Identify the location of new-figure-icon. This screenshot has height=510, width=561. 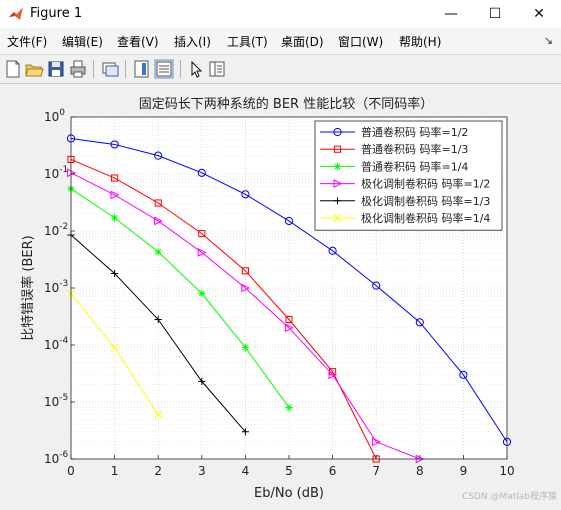
(13, 69).